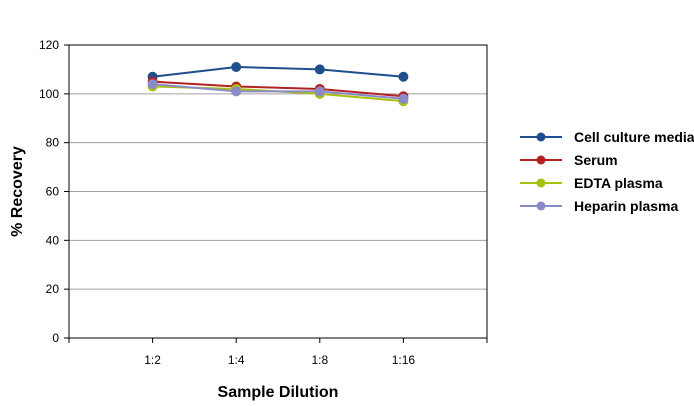 This screenshot has height=406, width=694. I want to click on y-tick-label: 120, so click(49, 45).